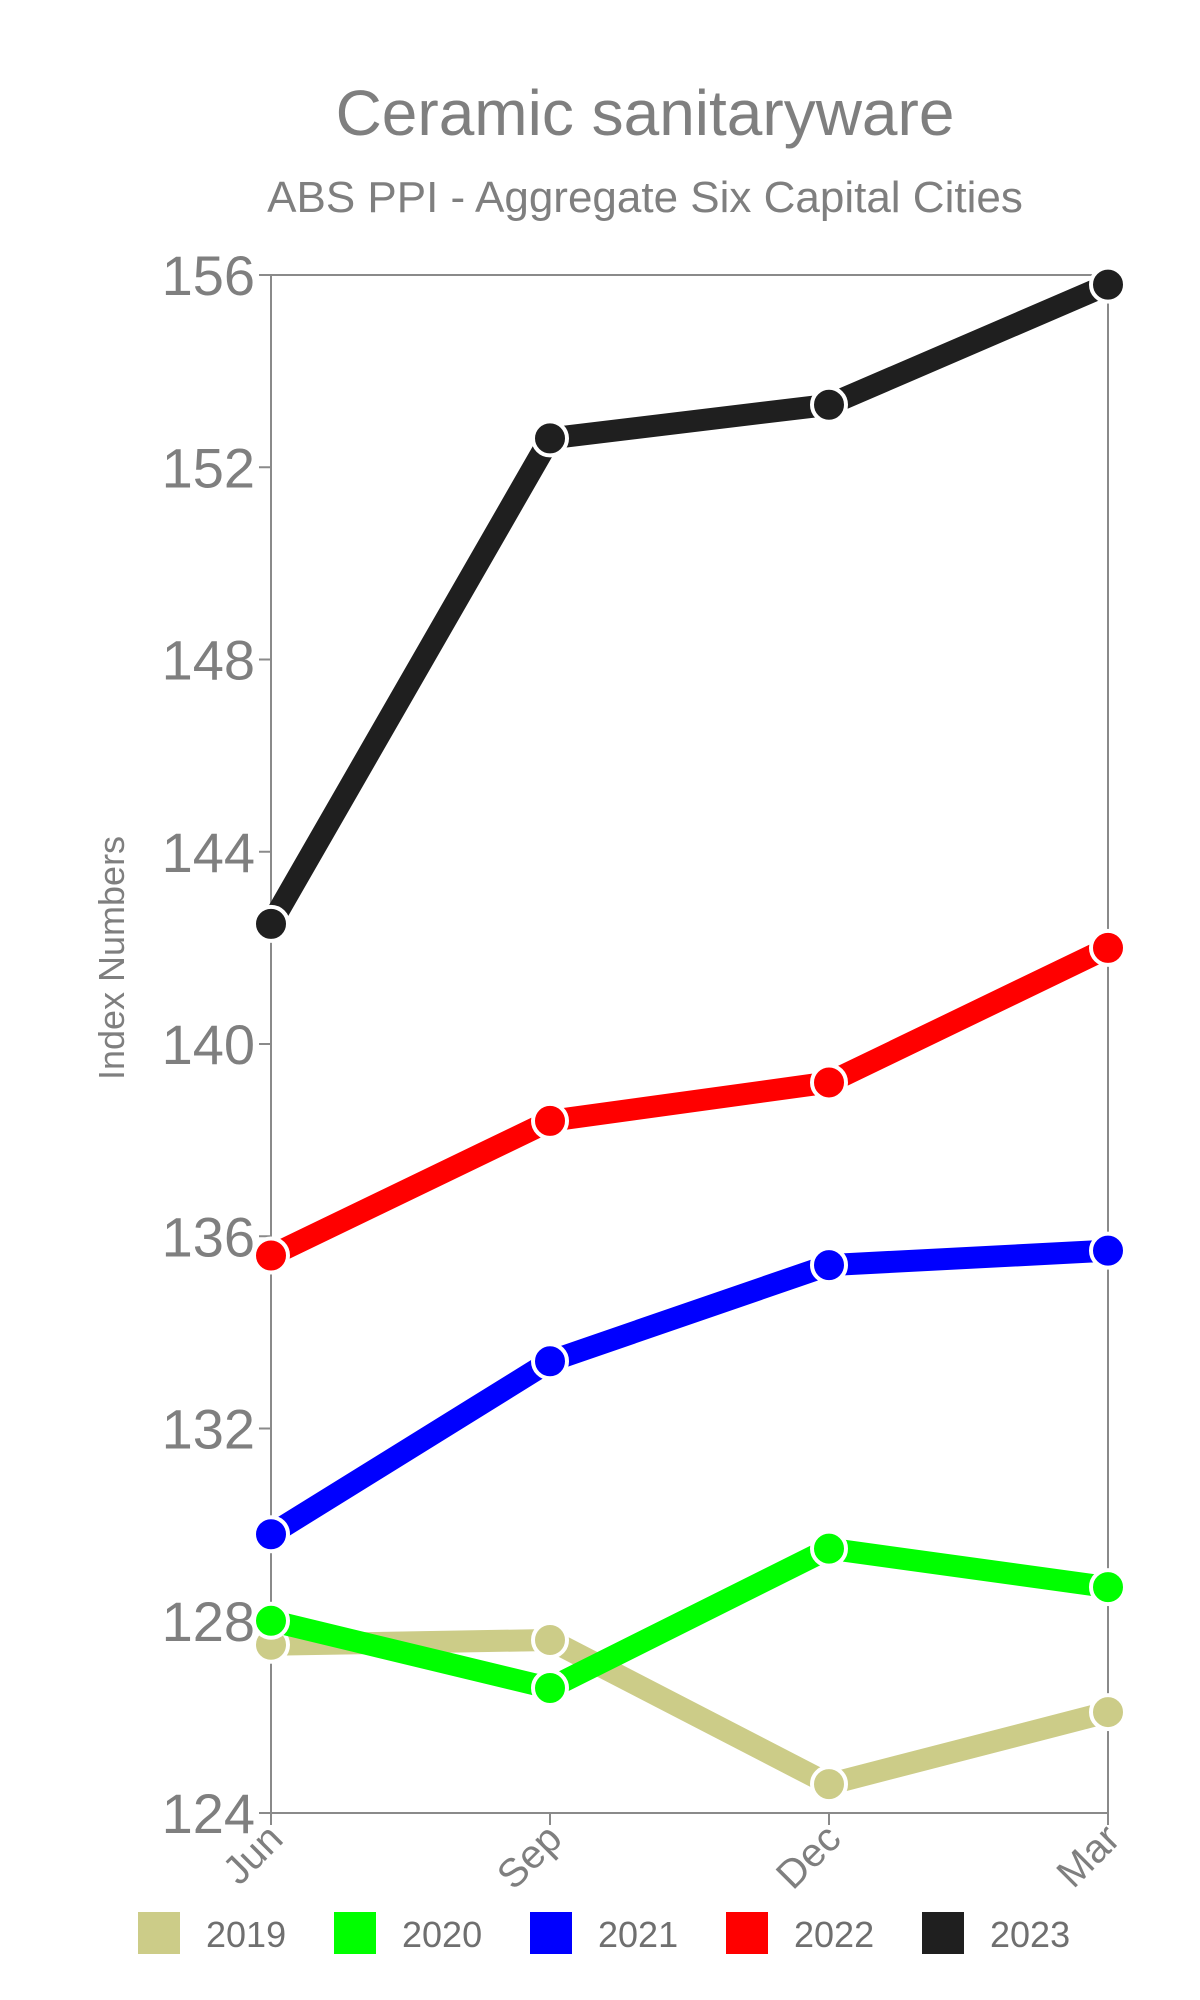 This screenshot has width=1200, height=2000. I want to click on legend-label: 2023, so click(1030, 1934).